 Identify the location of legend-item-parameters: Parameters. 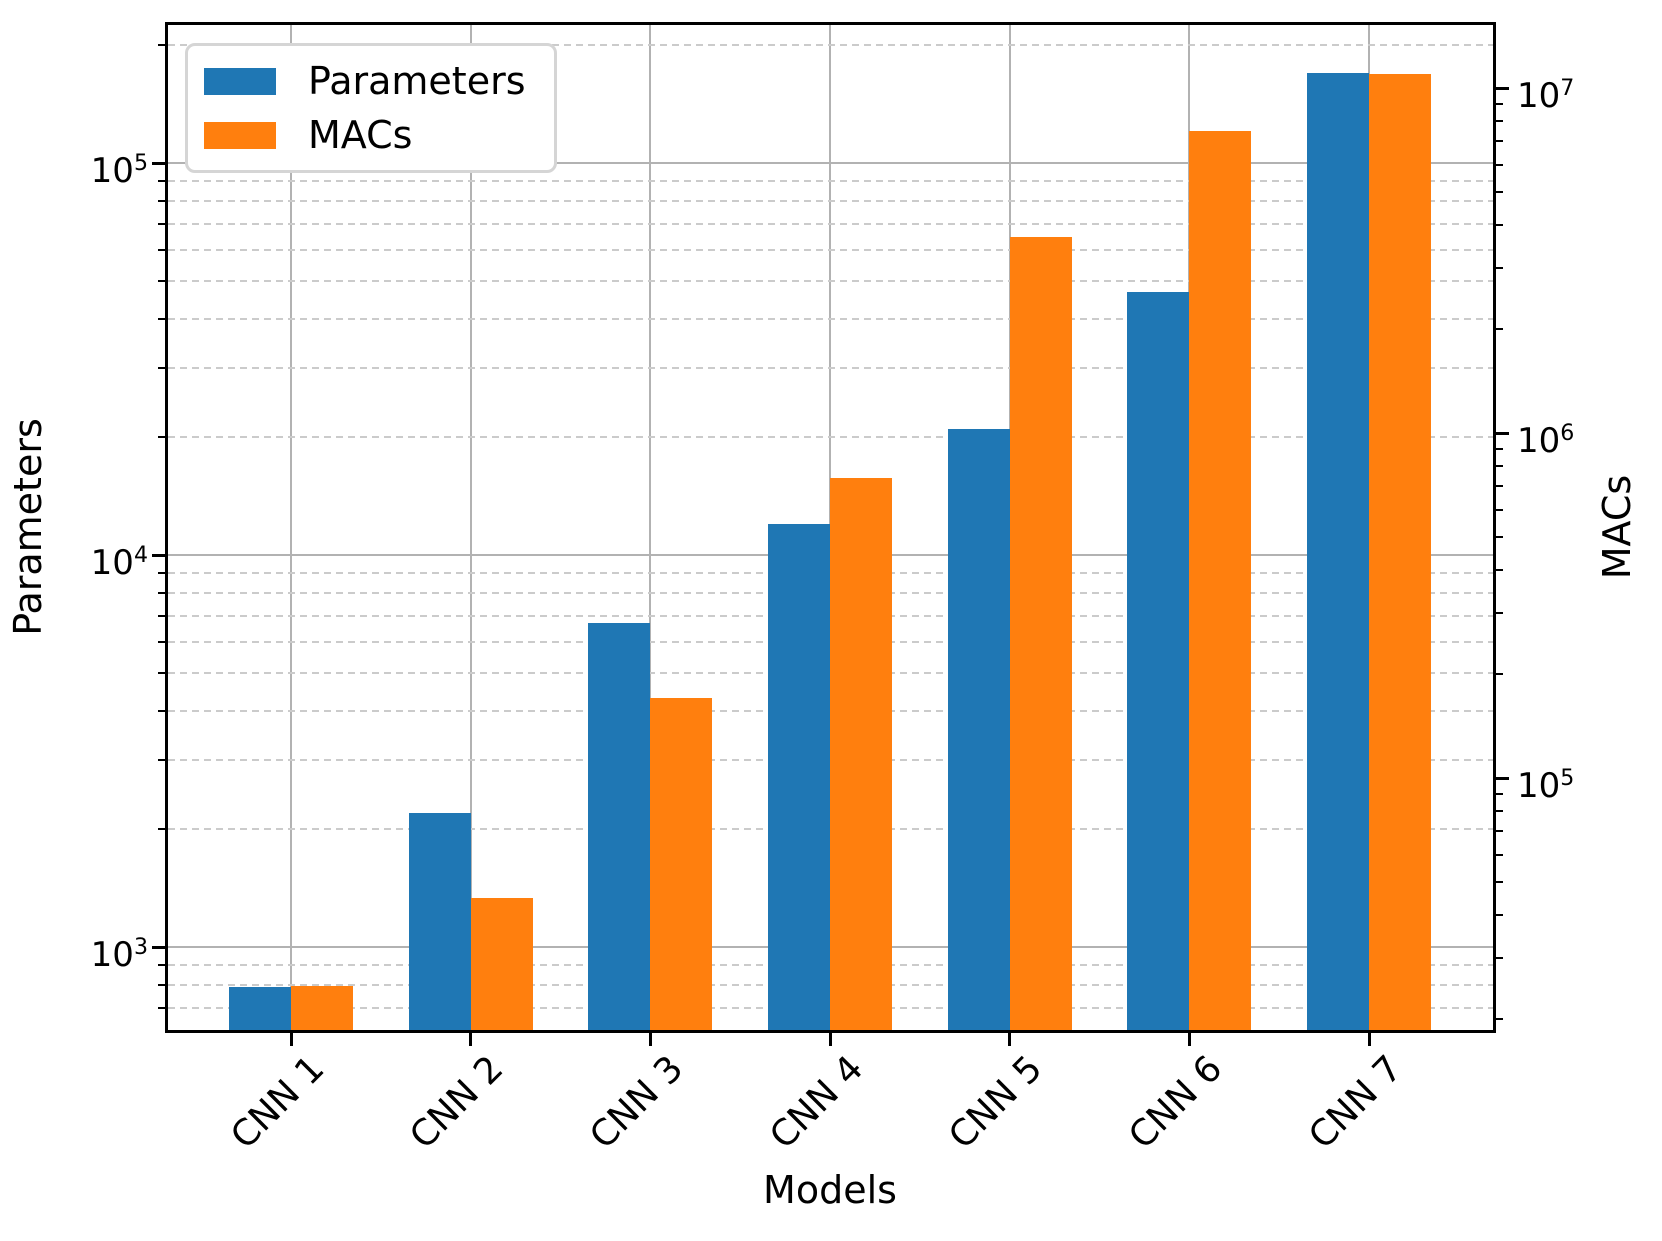
(365, 81).